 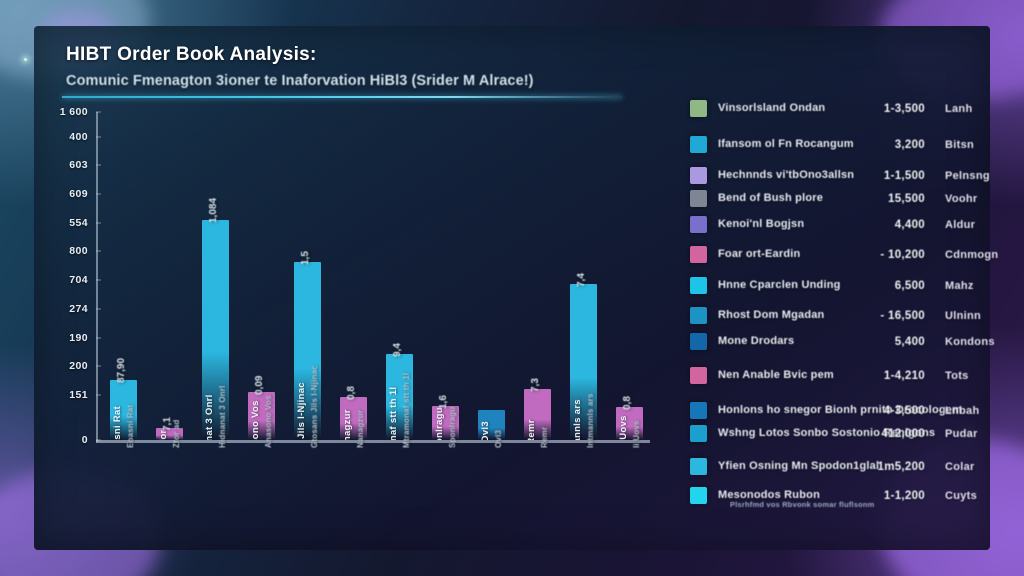 What do you see at coordinates (583, 362) in the screenshot?
I see `bar: Intmannls ars` at bounding box center [583, 362].